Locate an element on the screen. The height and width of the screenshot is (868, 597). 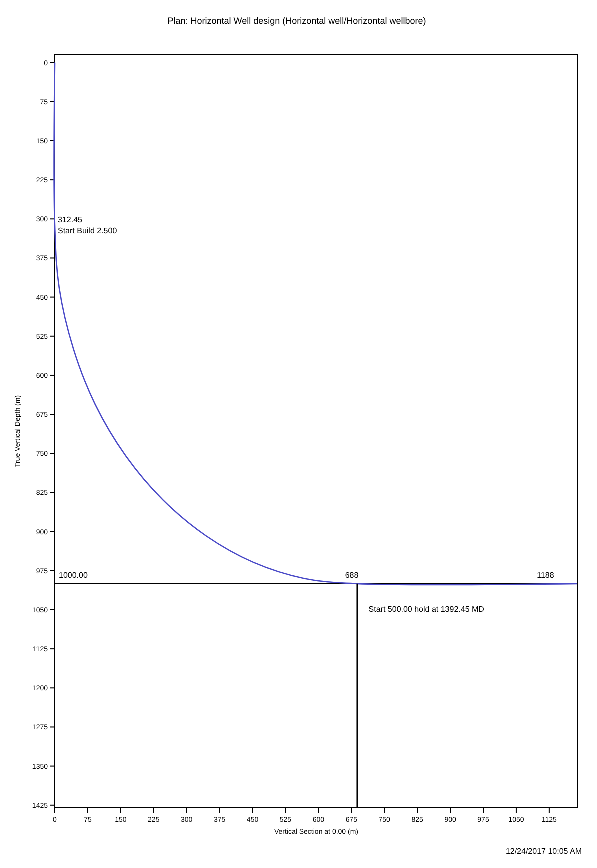
annotation: 312.45 is located at coordinates (71, 220).